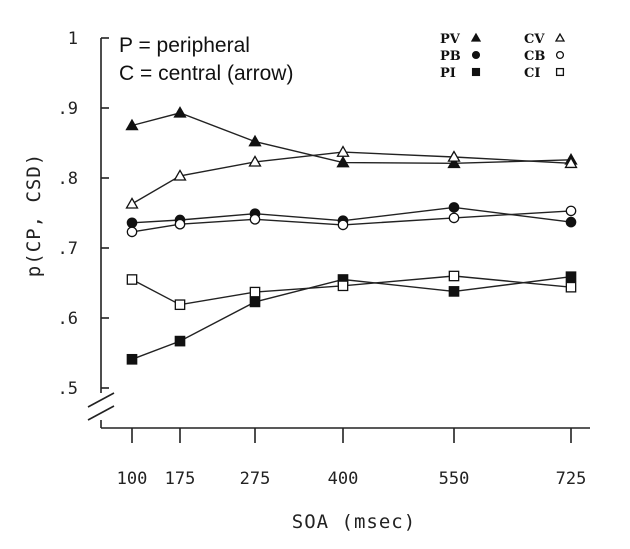  Describe the element at coordinates (132, 479) in the screenshot. I see `x-tick-label: 100` at that location.